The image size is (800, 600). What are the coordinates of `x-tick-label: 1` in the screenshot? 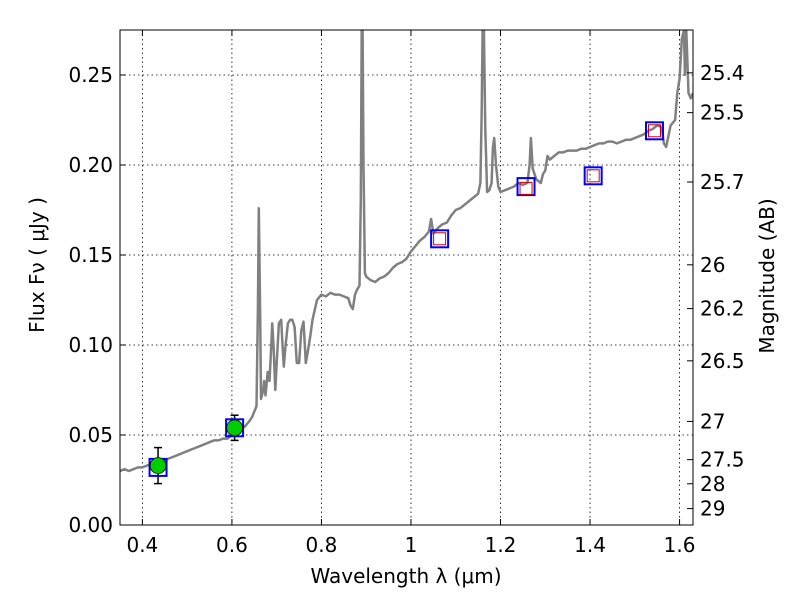 It's located at (411, 545).